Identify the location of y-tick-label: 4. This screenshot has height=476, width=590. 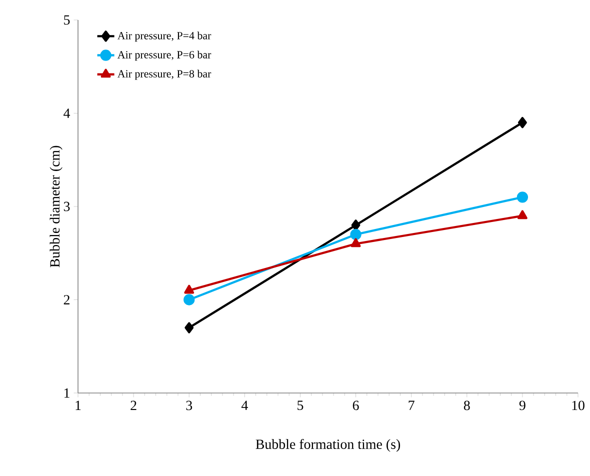
(67, 113).